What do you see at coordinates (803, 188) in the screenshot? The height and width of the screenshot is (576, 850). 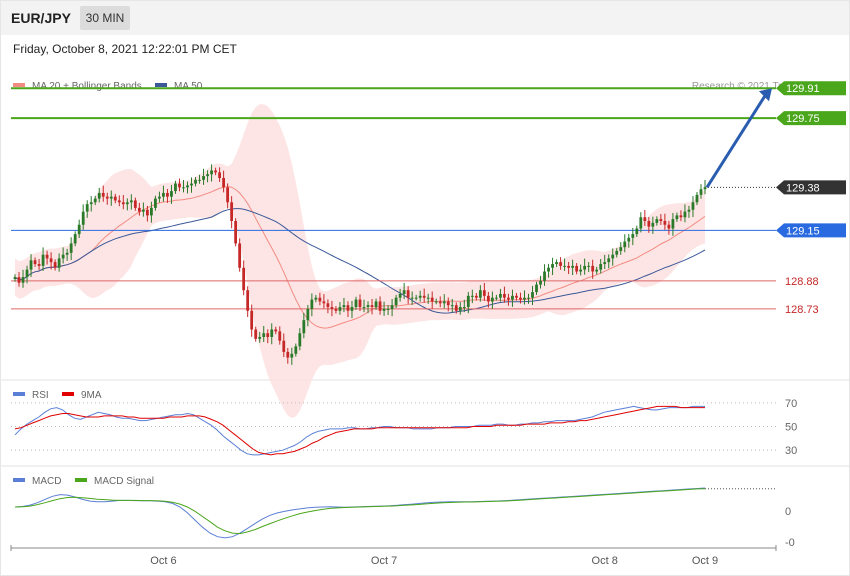 I see `current-label: 129.38` at bounding box center [803, 188].